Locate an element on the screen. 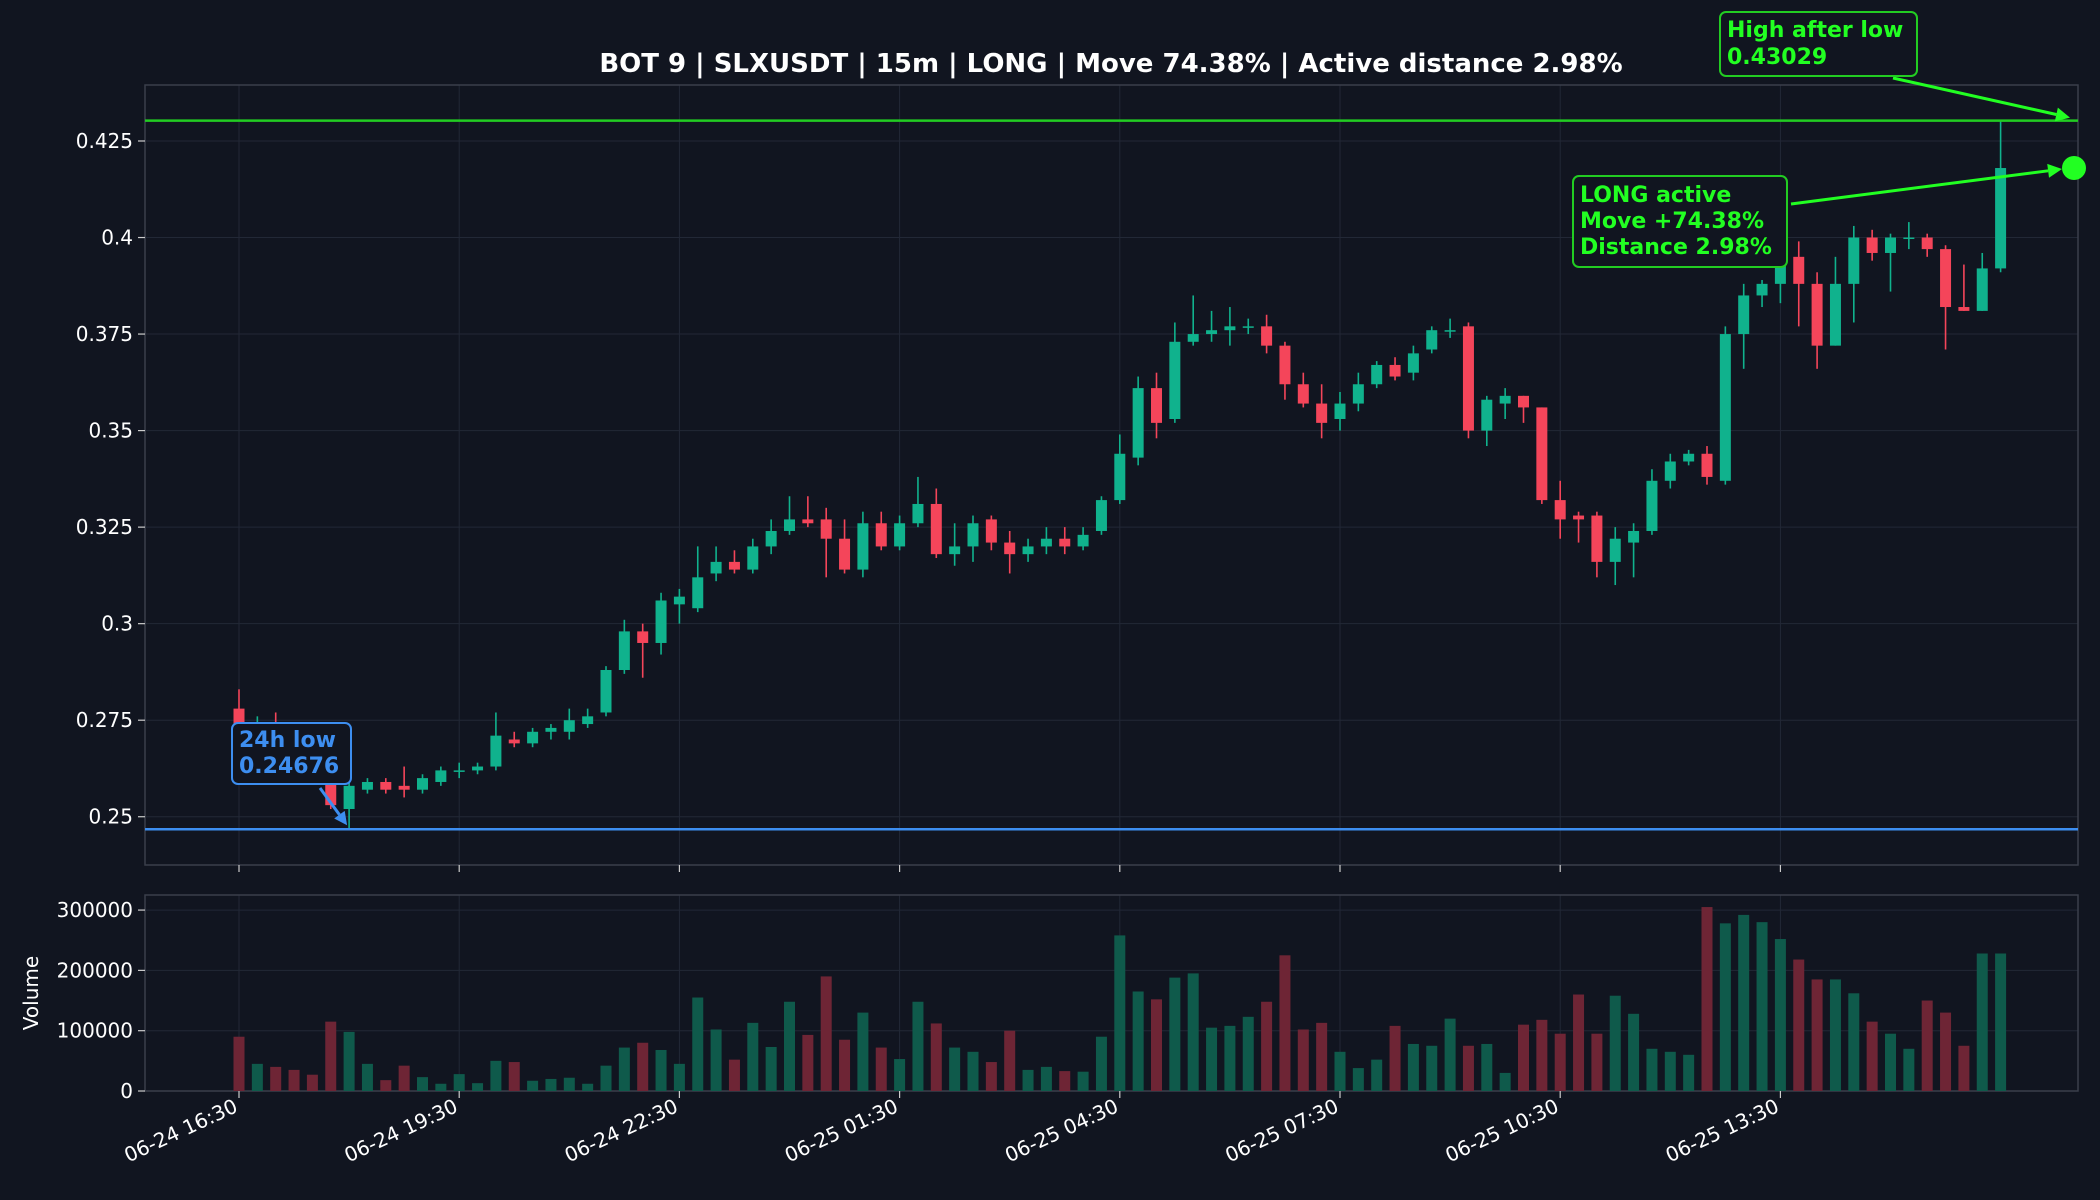 The width and height of the screenshot is (2100, 1200). high-annotation: High after low 0.43029 is located at coordinates (1894, 66).